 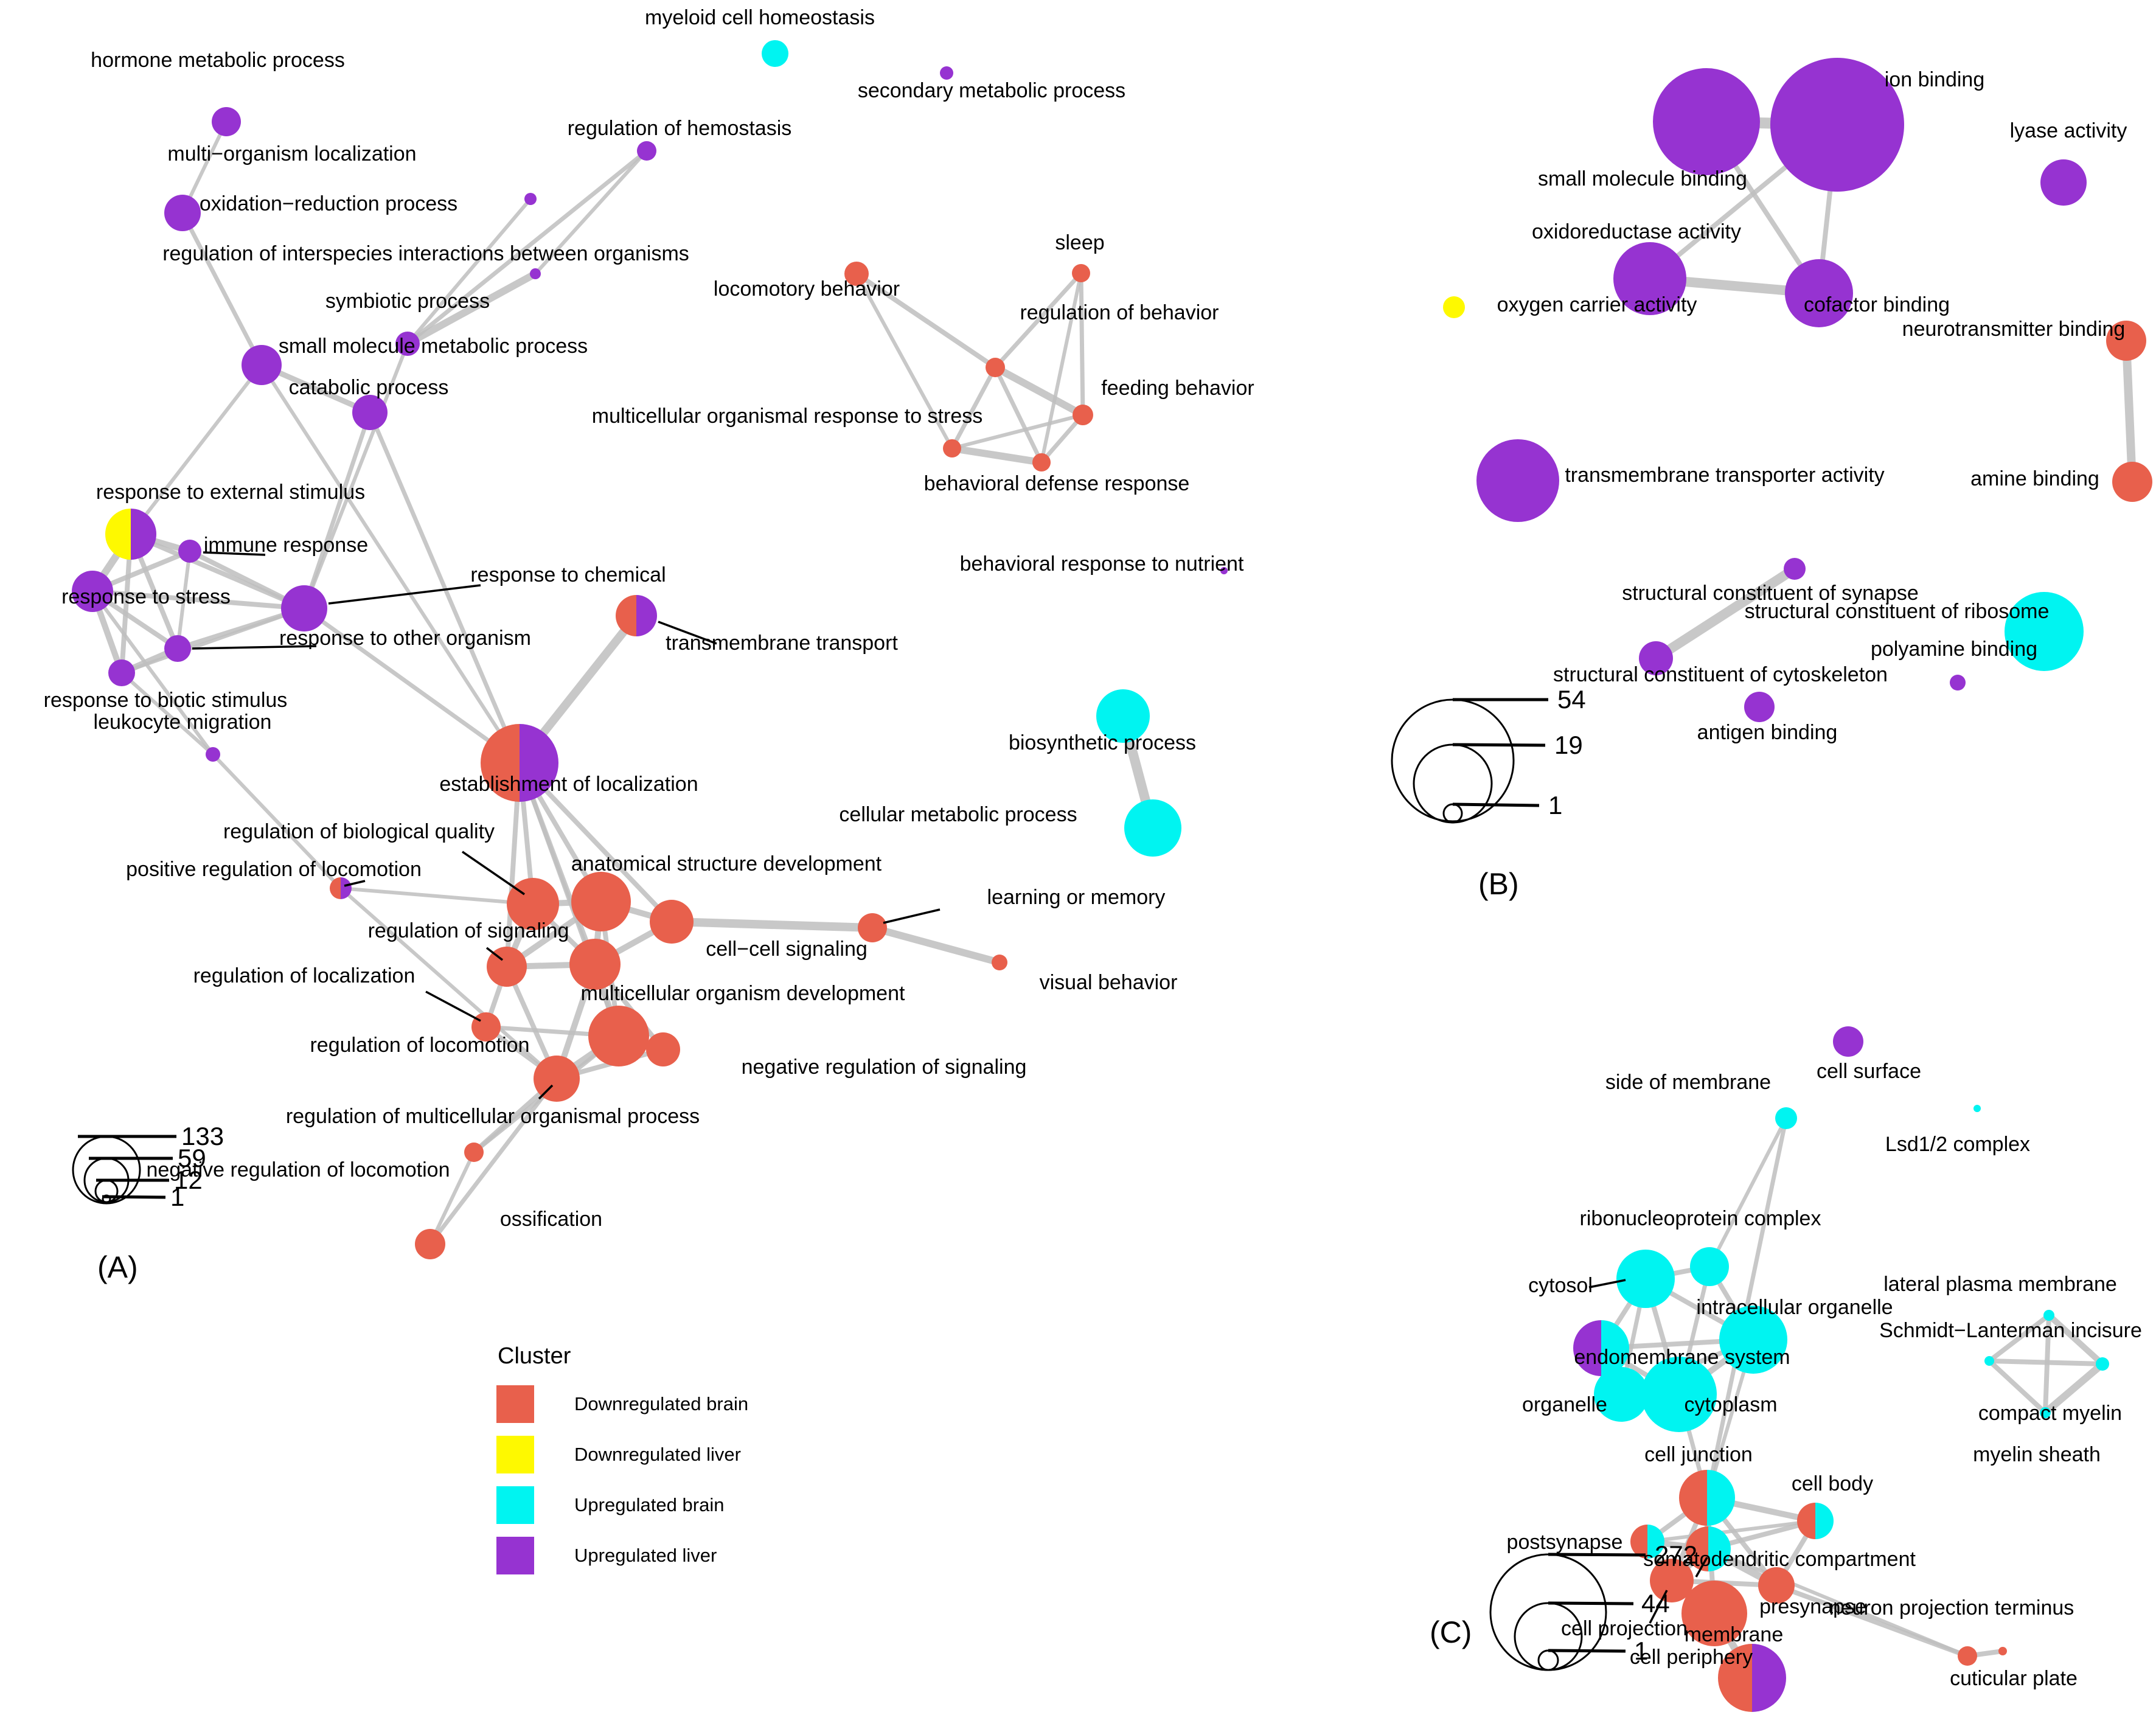 I want to click on node-interspecies, so click(x=535, y=273).